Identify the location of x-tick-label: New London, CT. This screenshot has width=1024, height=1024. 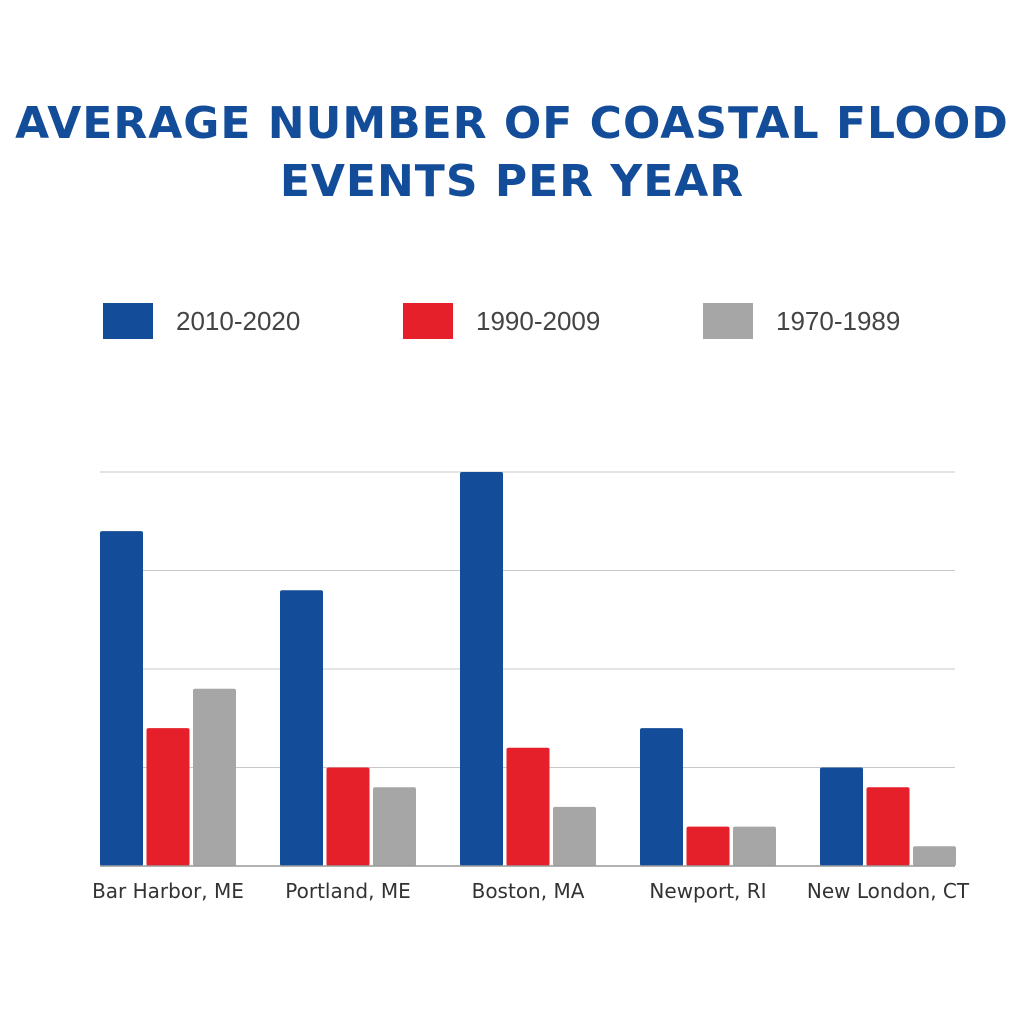
(888, 891).